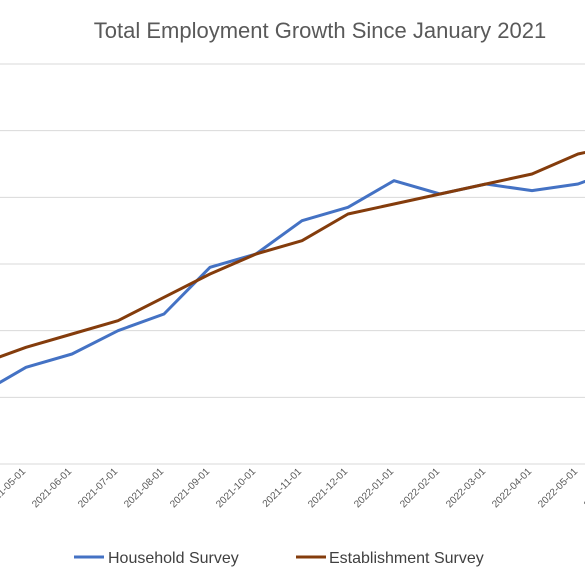 The image size is (585, 585). I want to click on legend-label: Household Survey, so click(173, 558).